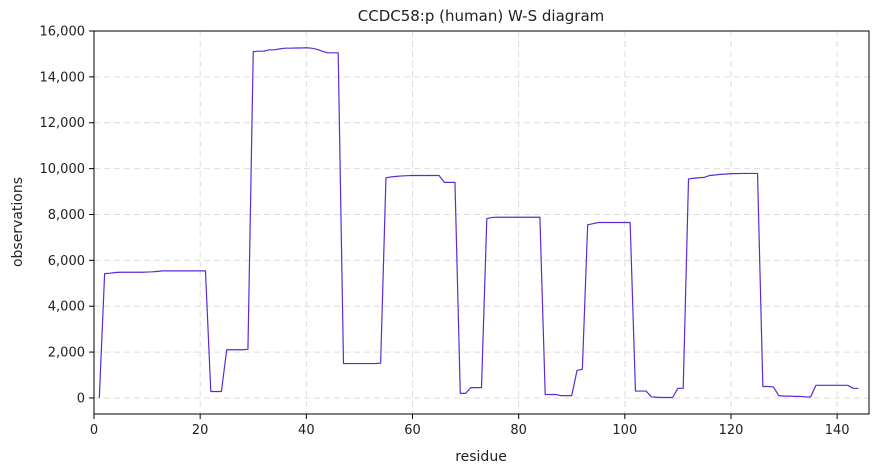 The height and width of the screenshot is (474, 878). What do you see at coordinates (66, 261) in the screenshot?
I see `y-tick-label: 6,000` at bounding box center [66, 261].